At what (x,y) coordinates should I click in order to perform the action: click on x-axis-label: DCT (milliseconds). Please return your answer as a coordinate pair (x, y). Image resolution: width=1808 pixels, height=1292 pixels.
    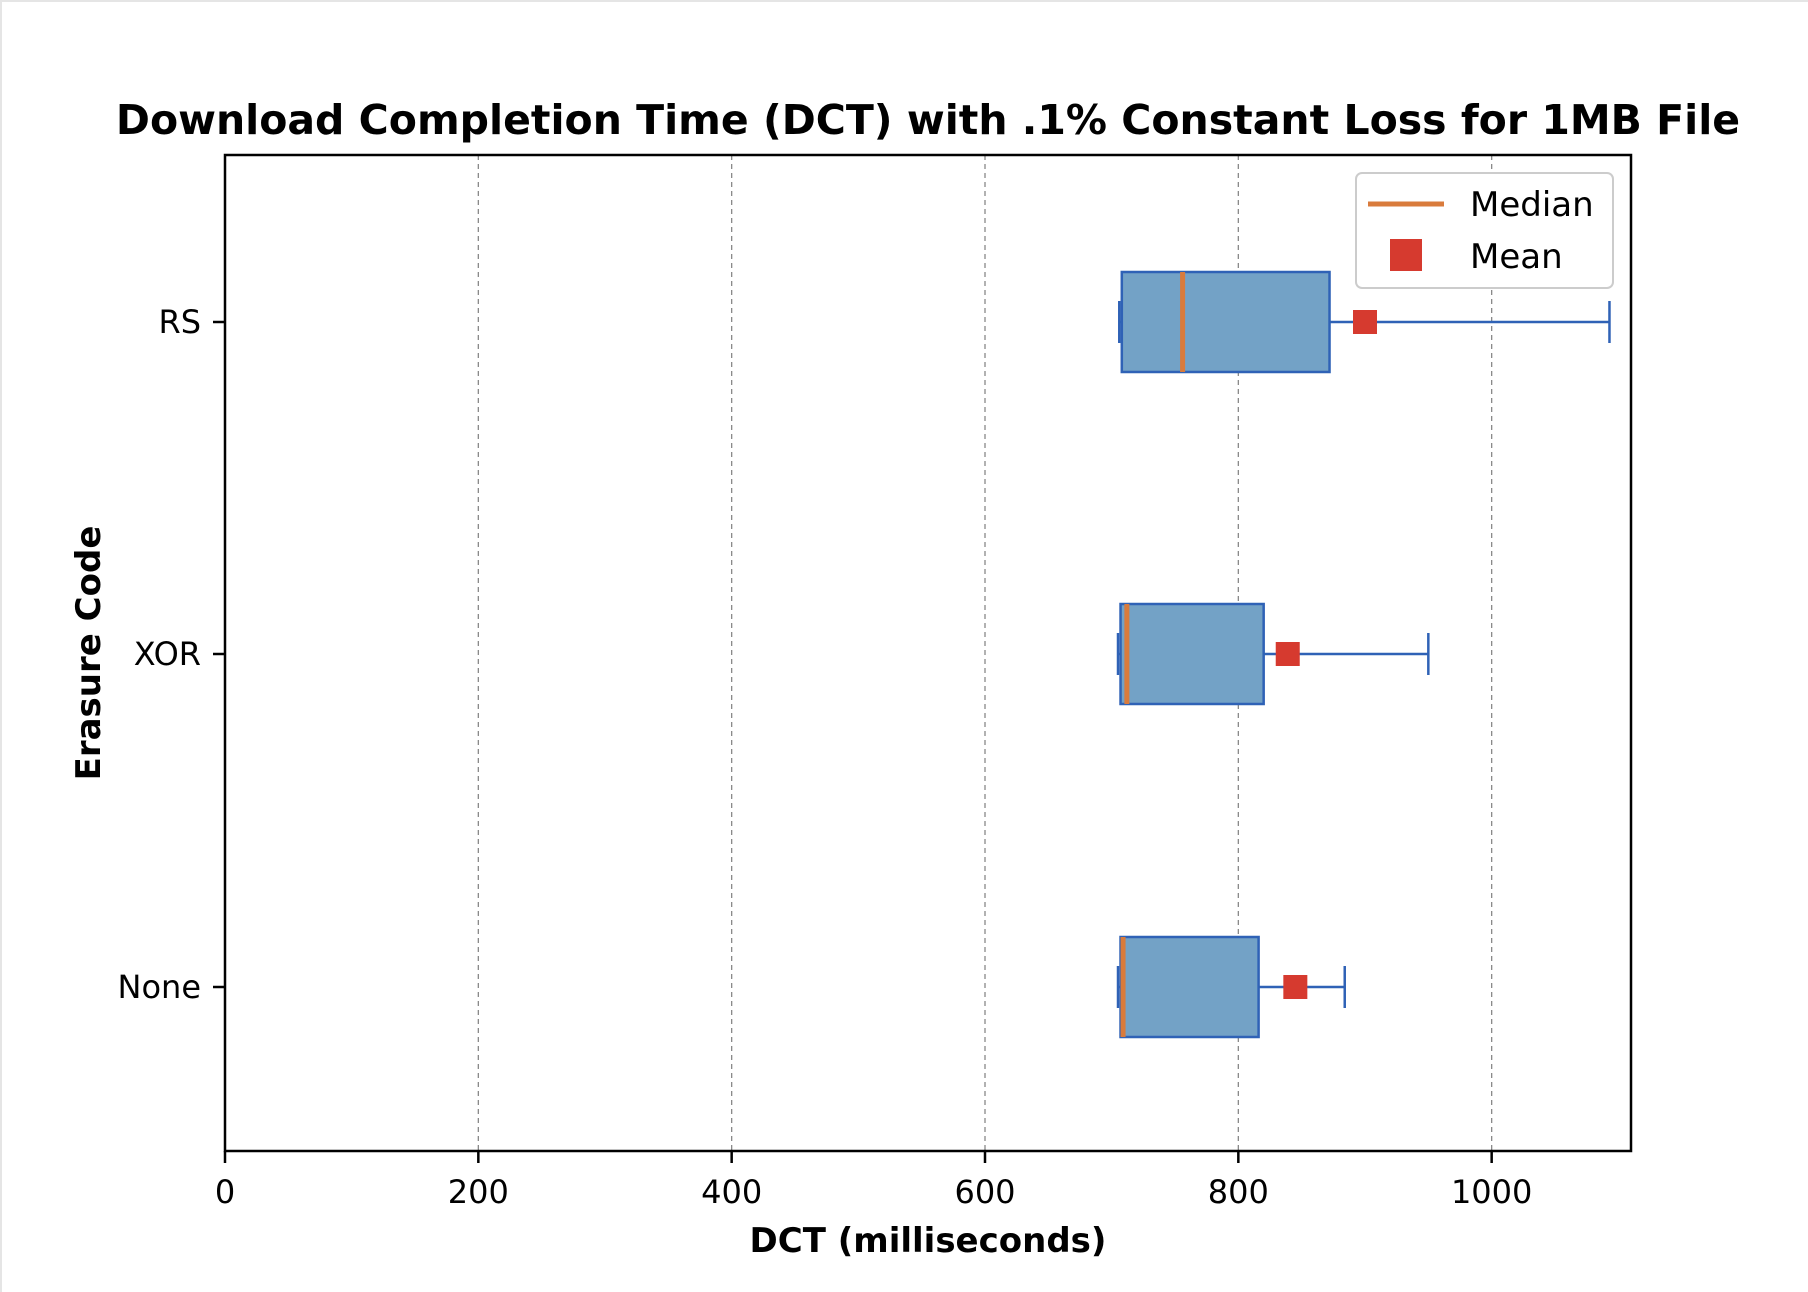
    Looking at the image, I should click on (928, 1241).